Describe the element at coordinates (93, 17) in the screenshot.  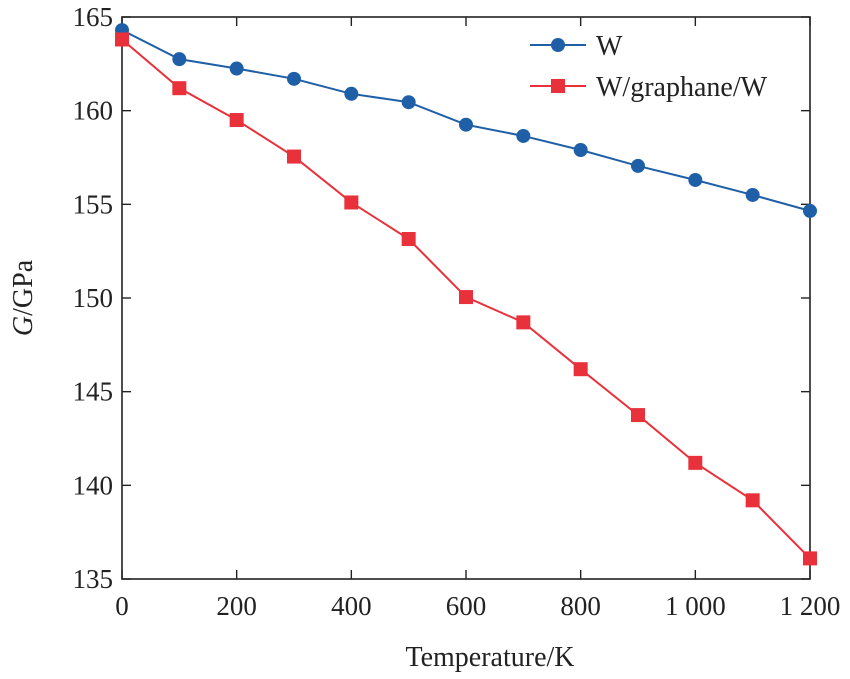
I see `y-tick-label: 165` at that location.